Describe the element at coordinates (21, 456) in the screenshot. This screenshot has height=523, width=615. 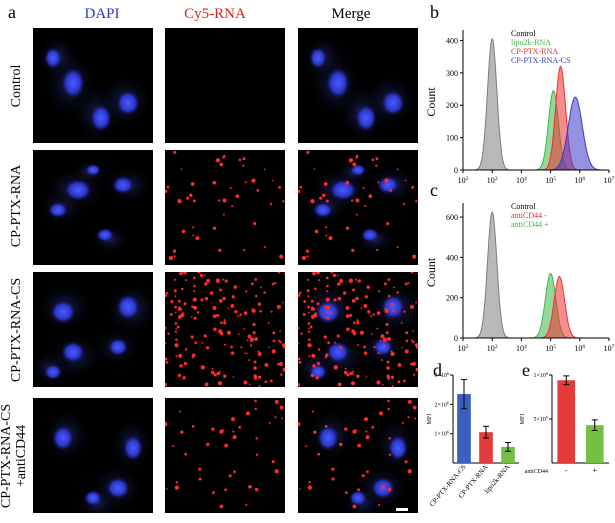
I see `row-label-anticd44-line2: +antiCD44` at that location.